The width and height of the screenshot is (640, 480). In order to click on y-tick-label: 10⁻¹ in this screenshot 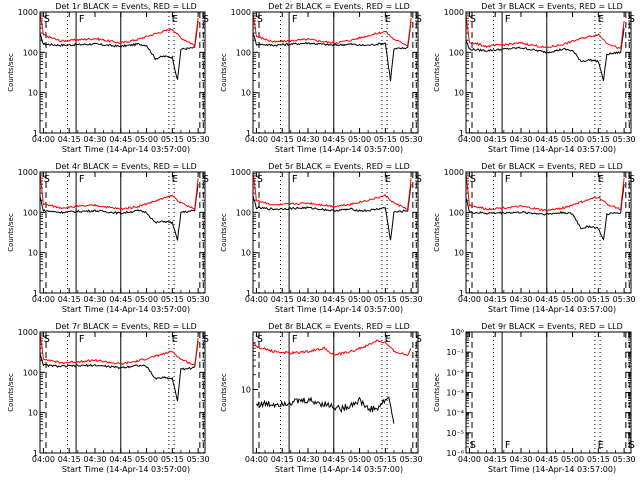, I will do `click(455, 352)`.